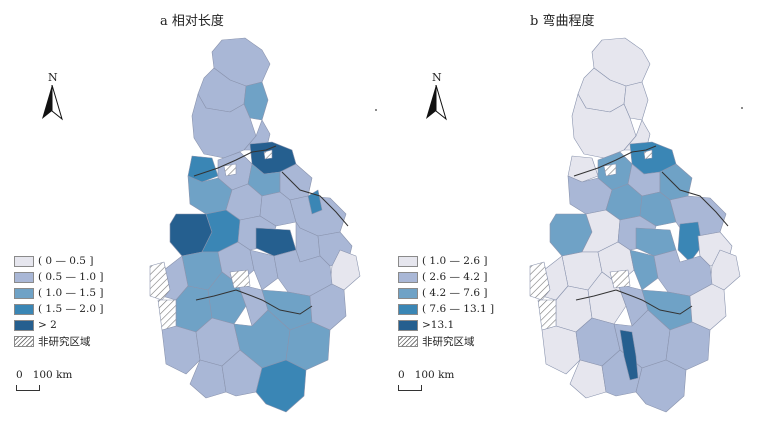 The width and height of the screenshot is (759, 429). Describe the element at coordinates (562, 21) in the screenshot. I see `panel-title: b 弯曲程度` at that location.